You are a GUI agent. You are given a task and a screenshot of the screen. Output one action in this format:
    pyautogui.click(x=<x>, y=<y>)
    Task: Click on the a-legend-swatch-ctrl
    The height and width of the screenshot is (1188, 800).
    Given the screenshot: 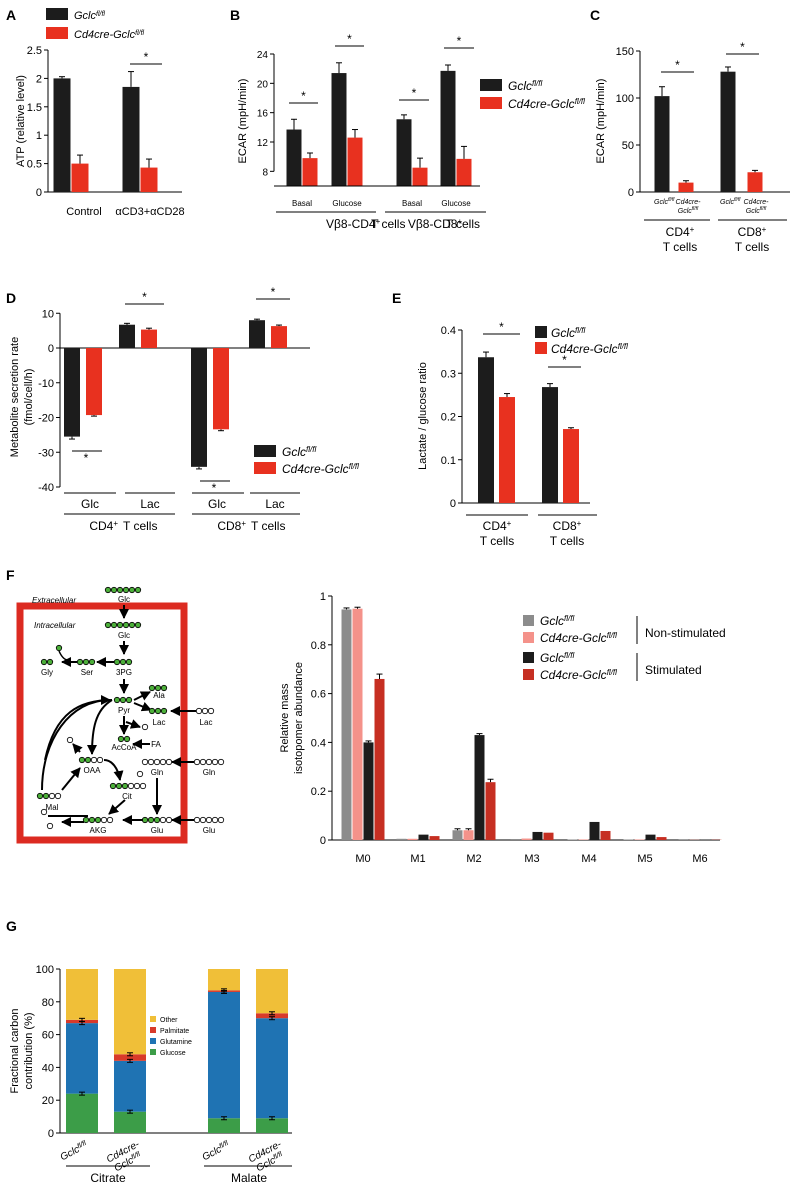 What is the action you would take?
    pyautogui.click(x=57, y=14)
    